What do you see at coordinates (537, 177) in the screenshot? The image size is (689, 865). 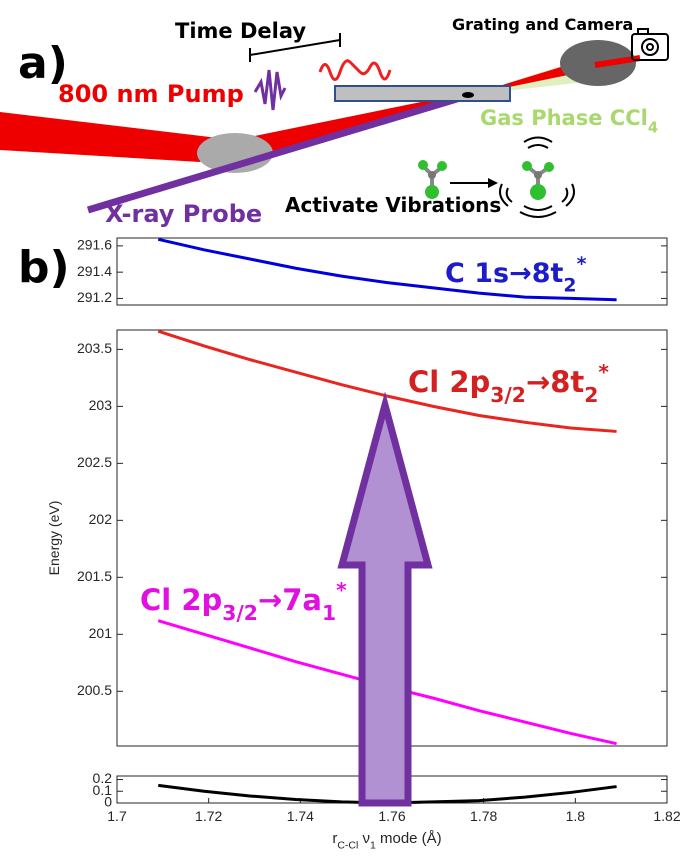 I see `molecule-vibrating` at bounding box center [537, 177].